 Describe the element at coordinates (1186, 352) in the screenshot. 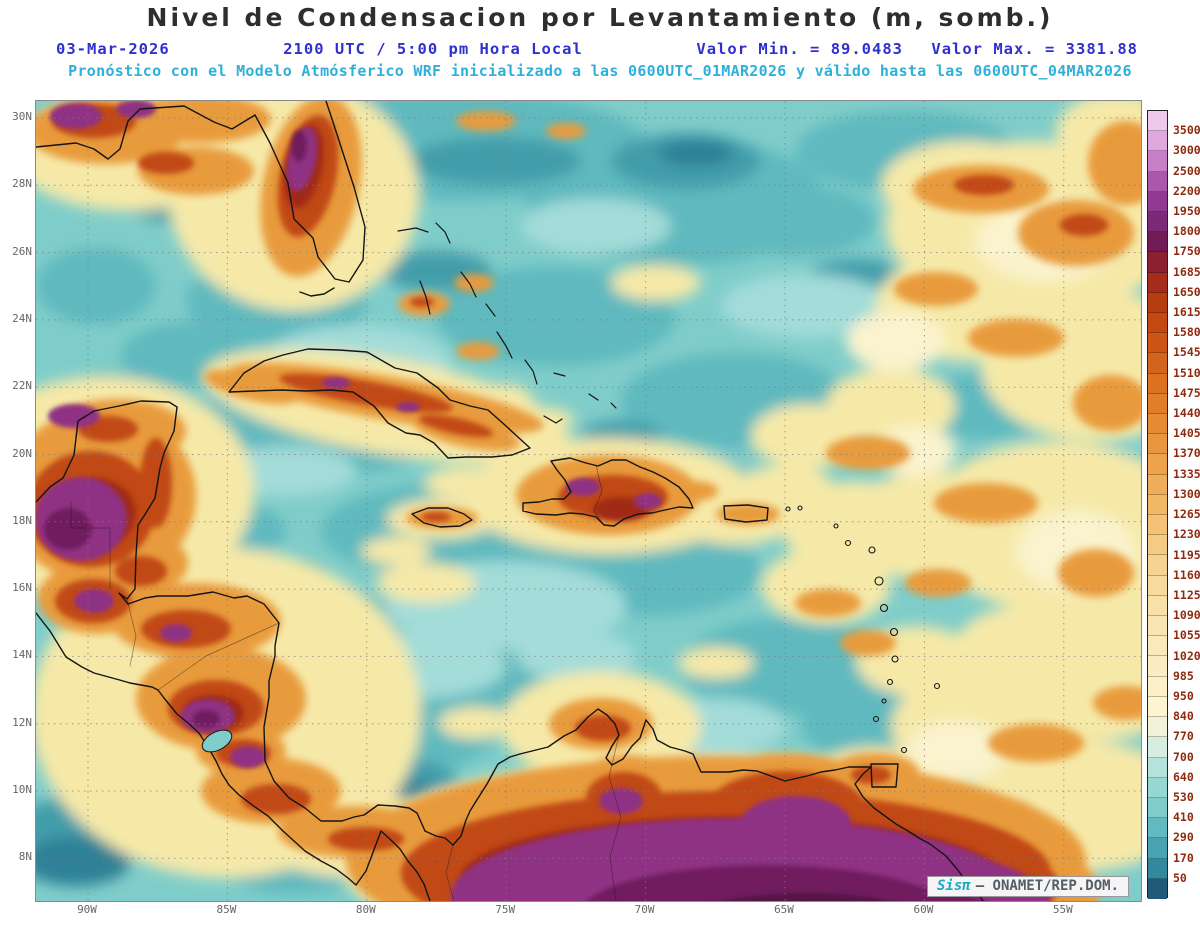

I see `colorbar-level-label: 1545` at that location.